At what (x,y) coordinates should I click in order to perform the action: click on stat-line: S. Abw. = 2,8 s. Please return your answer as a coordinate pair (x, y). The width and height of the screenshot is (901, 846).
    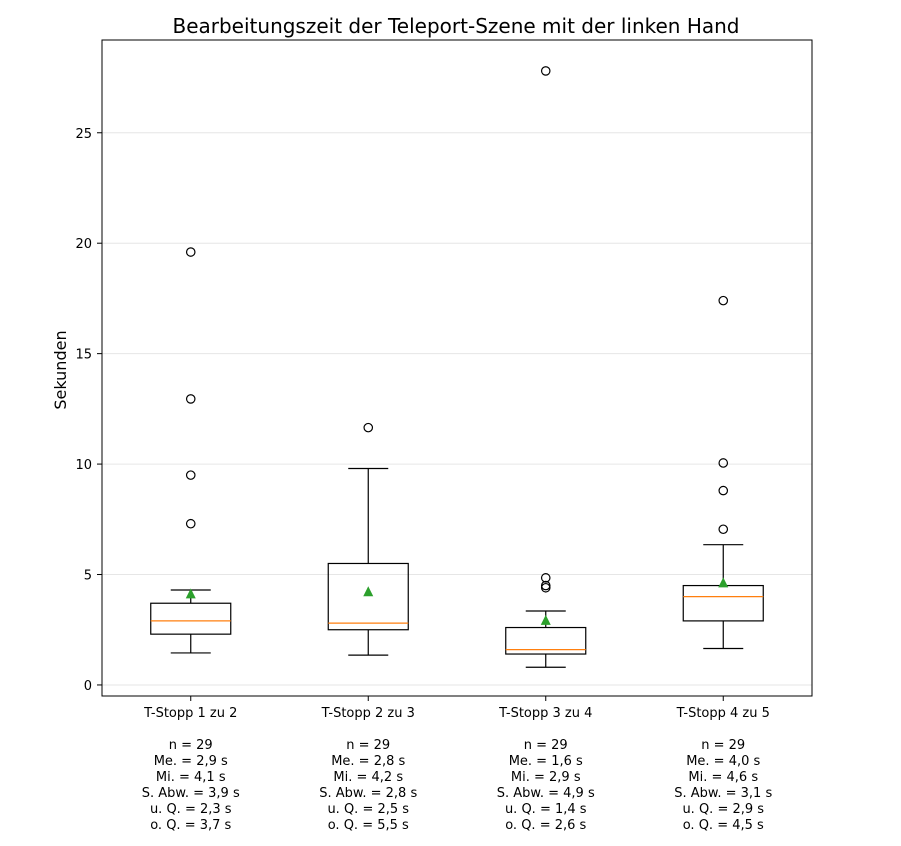
    Looking at the image, I should click on (368, 793).